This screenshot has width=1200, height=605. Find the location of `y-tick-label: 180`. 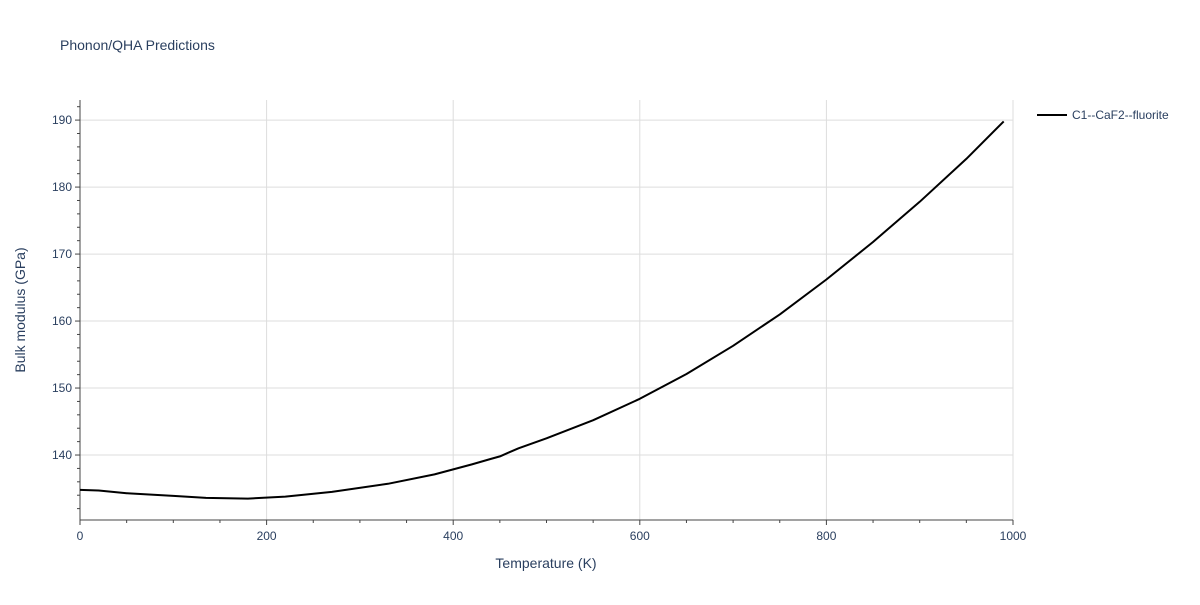

y-tick-label: 180 is located at coordinates (62, 187).